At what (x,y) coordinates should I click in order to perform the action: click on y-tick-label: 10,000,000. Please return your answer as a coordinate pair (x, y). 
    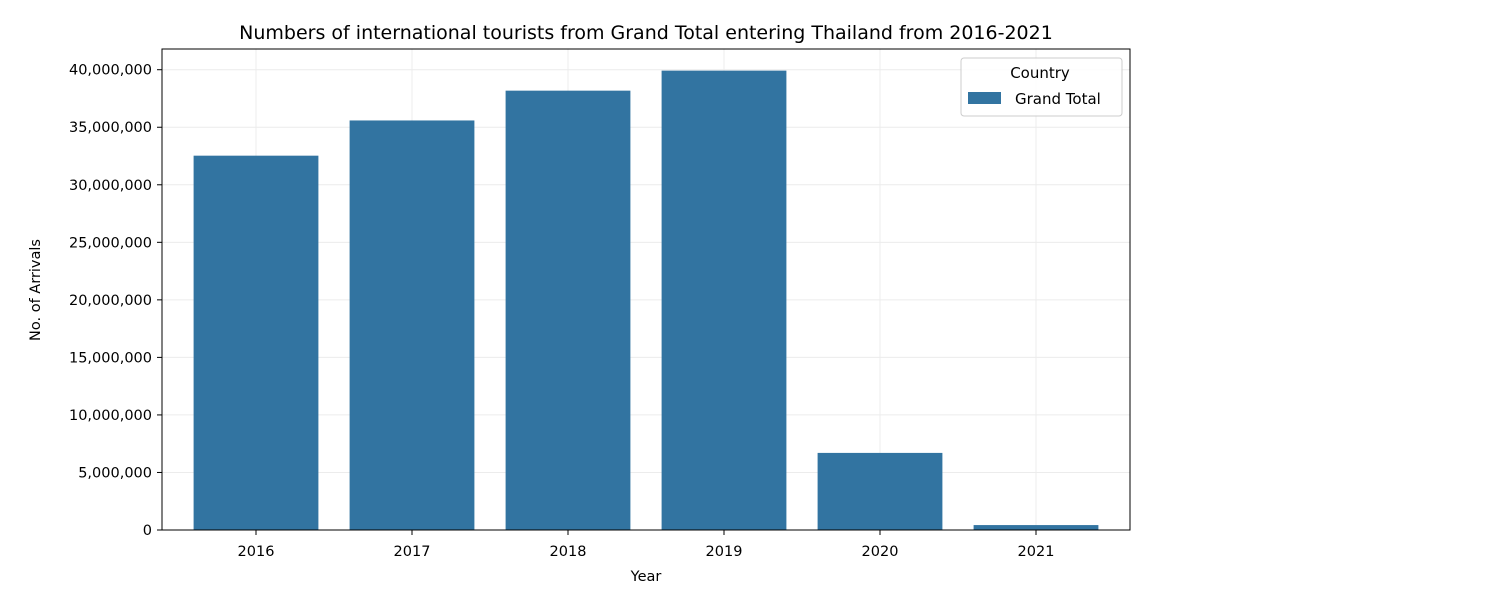
    Looking at the image, I should click on (110, 416).